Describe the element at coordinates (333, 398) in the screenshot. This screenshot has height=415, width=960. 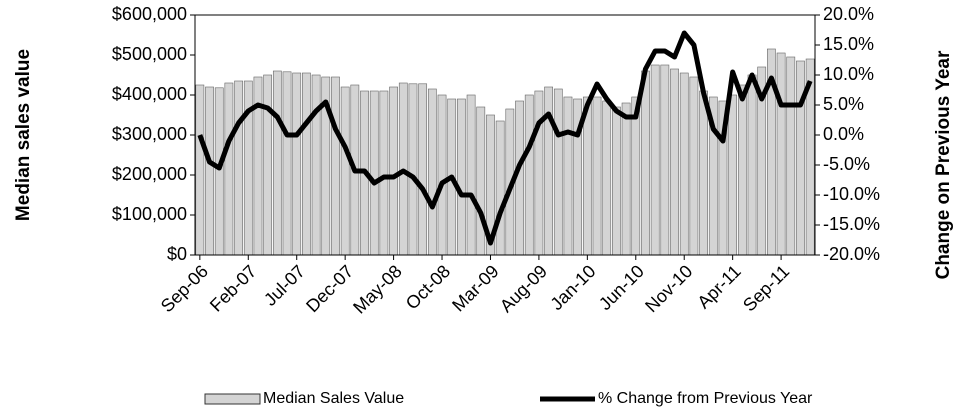
I see `legend-text: Median Sales Value` at that location.